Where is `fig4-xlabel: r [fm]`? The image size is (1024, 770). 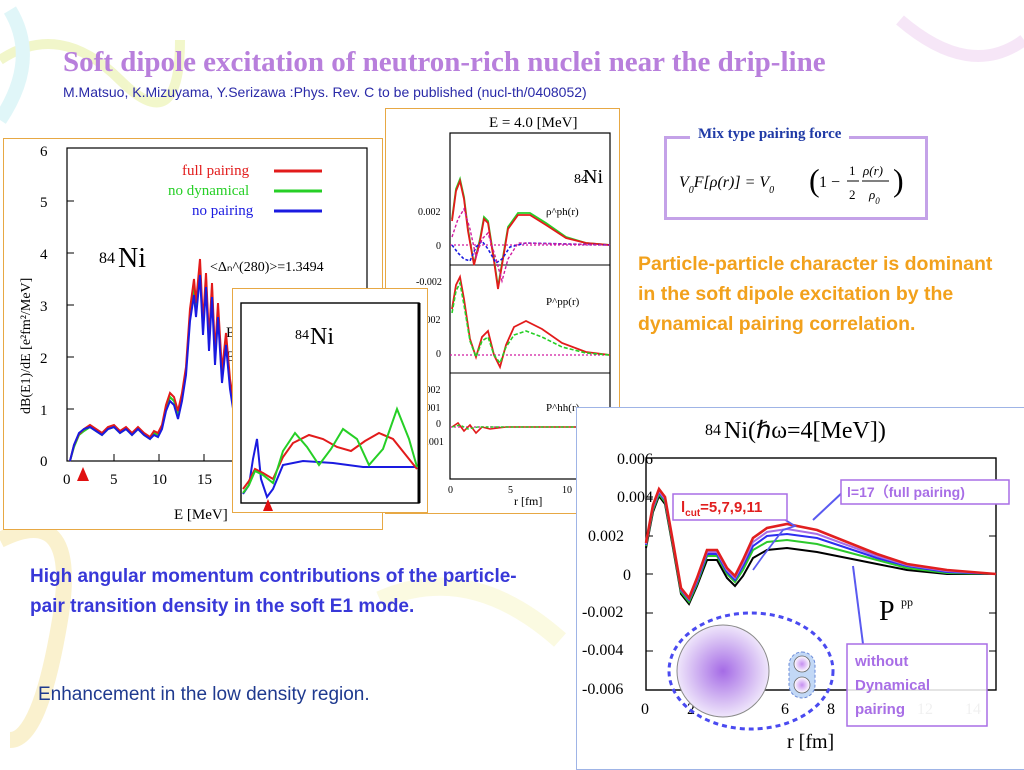 fig4-xlabel: r [fm] is located at coordinates (810, 742).